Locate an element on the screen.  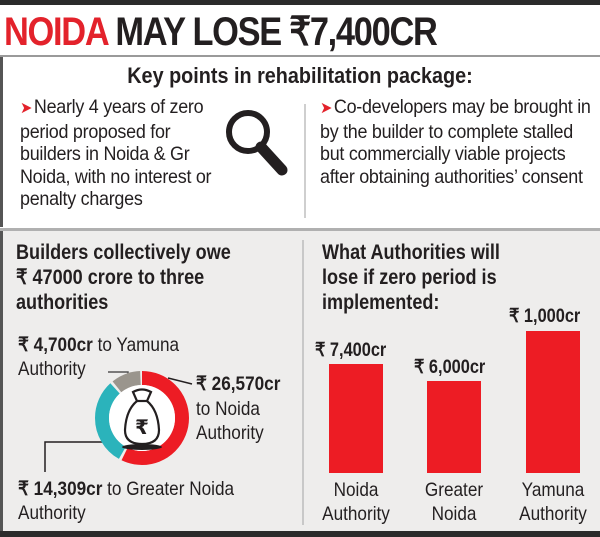
headline: NOIDA MAY LOSE ₹7,400CR is located at coordinates (221, 32).